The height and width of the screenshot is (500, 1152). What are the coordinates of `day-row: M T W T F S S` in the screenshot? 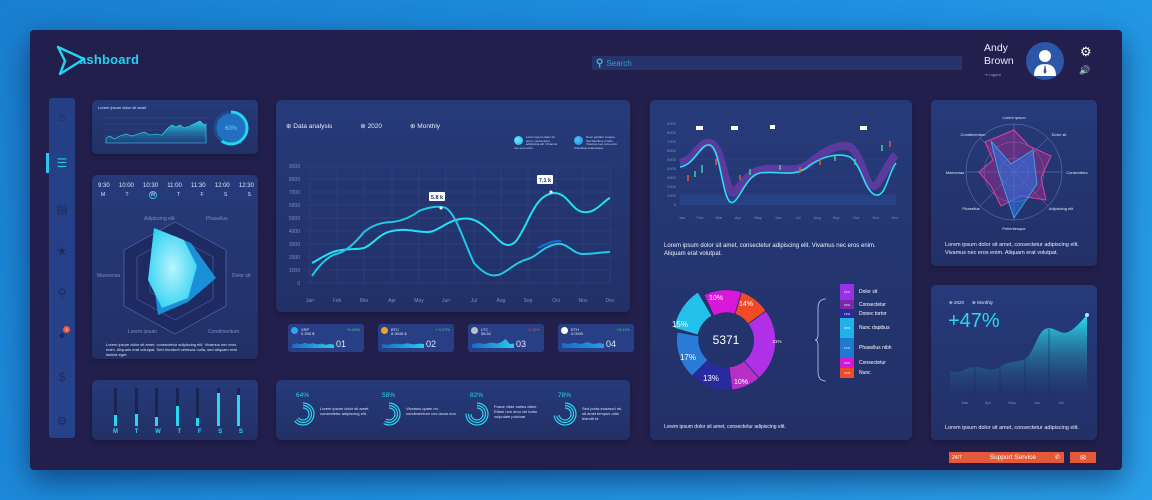 It's located at (176, 195).